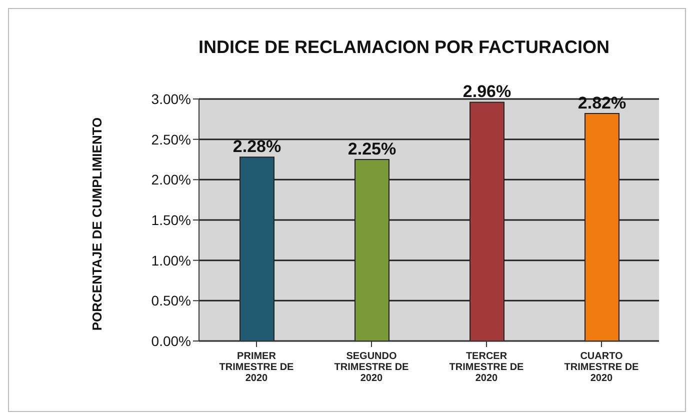 The image size is (692, 418). What do you see at coordinates (602, 103) in the screenshot?
I see `data-label: 2.82%` at bounding box center [602, 103].